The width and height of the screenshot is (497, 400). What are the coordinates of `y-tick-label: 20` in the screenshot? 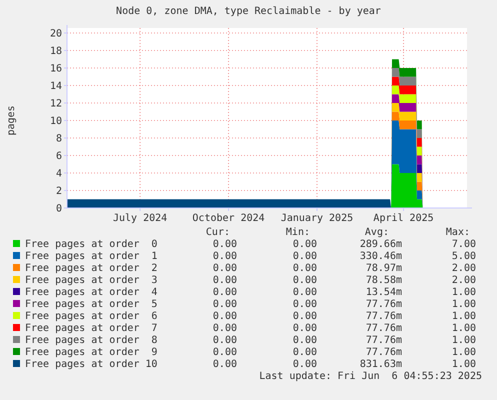 It's located at (56, 34).